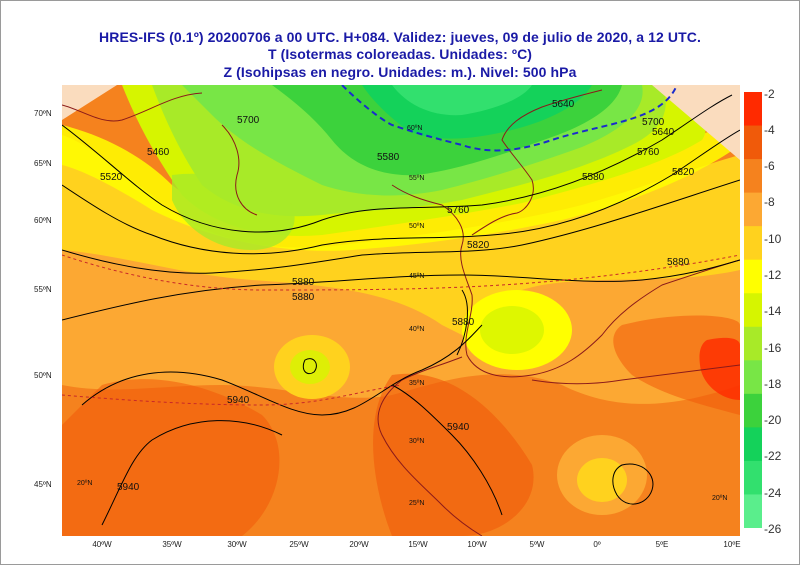 The height and width of the screenshot is (565, 800). Describe the element at coordinates (773, 348) in the screenshot. I see `legend-label: -16` at that location.